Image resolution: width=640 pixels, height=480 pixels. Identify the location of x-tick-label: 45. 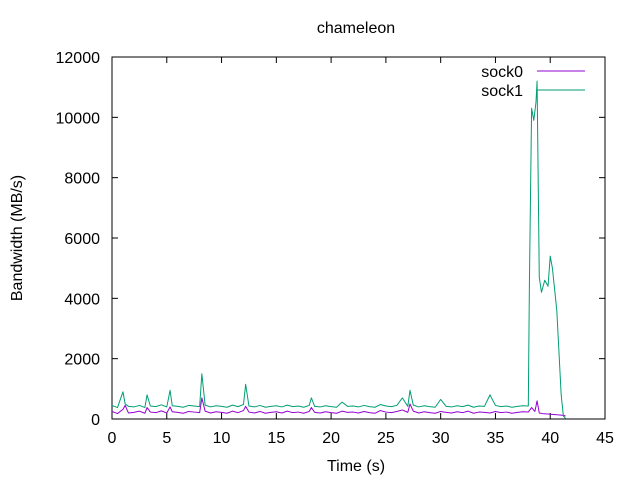
(605, 438).